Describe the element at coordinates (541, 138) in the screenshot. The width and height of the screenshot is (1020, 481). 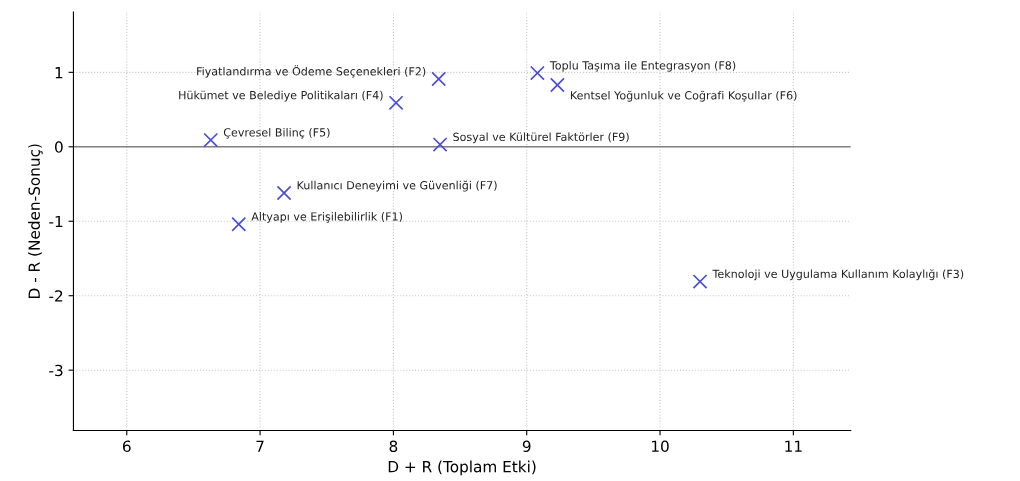
I see `annotation: Sosyal ve Kültürel Faktörler (F9)` at that location.